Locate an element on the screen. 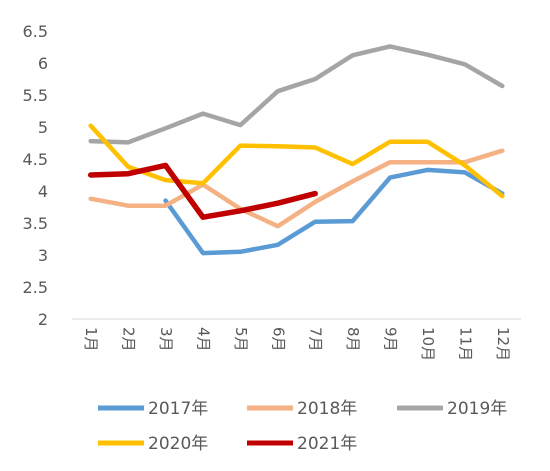  x-tick-label: 7月 is located at coordinates (316, 339).